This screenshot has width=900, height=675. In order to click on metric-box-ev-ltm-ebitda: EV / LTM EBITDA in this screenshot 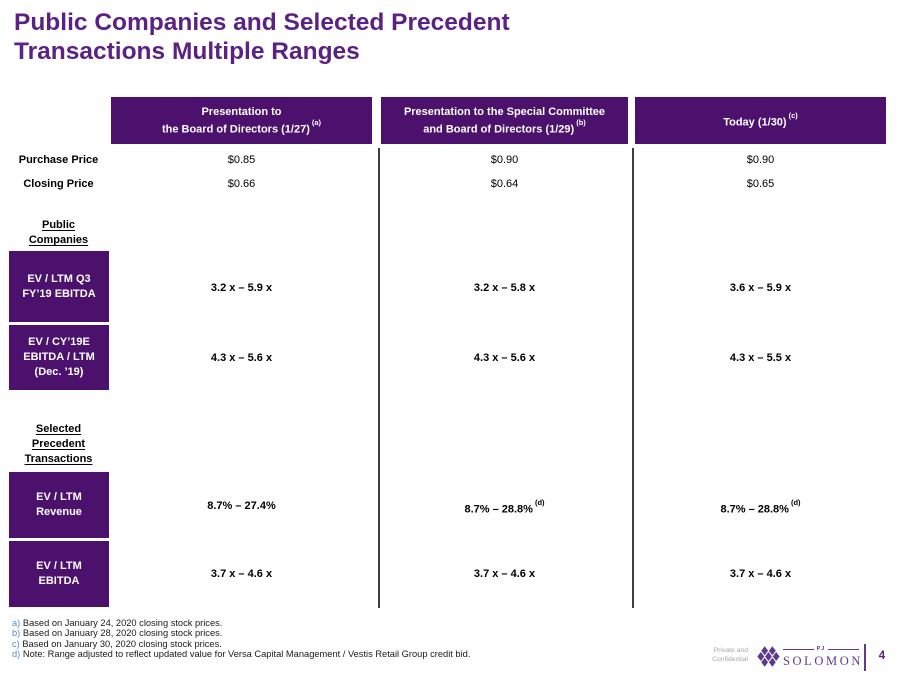, I will do `click(59, 574)`.